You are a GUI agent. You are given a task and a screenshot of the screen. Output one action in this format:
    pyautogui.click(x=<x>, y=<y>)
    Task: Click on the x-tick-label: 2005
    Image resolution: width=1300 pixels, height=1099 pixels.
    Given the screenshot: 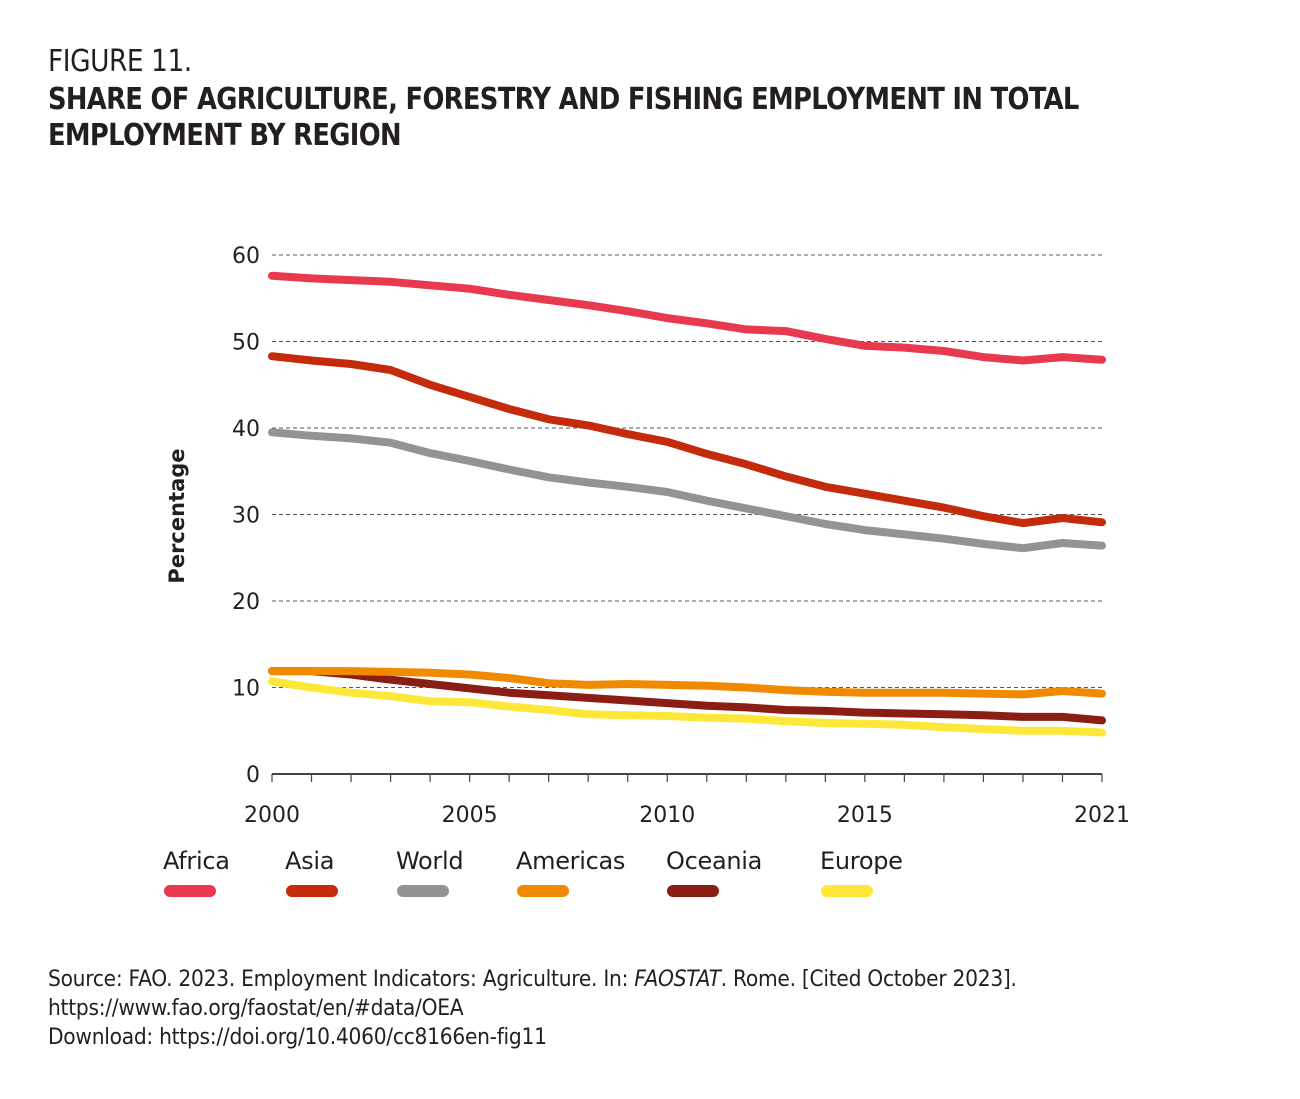 What is the action you would take?
    pyautogui.click(x=470, y=815)
    